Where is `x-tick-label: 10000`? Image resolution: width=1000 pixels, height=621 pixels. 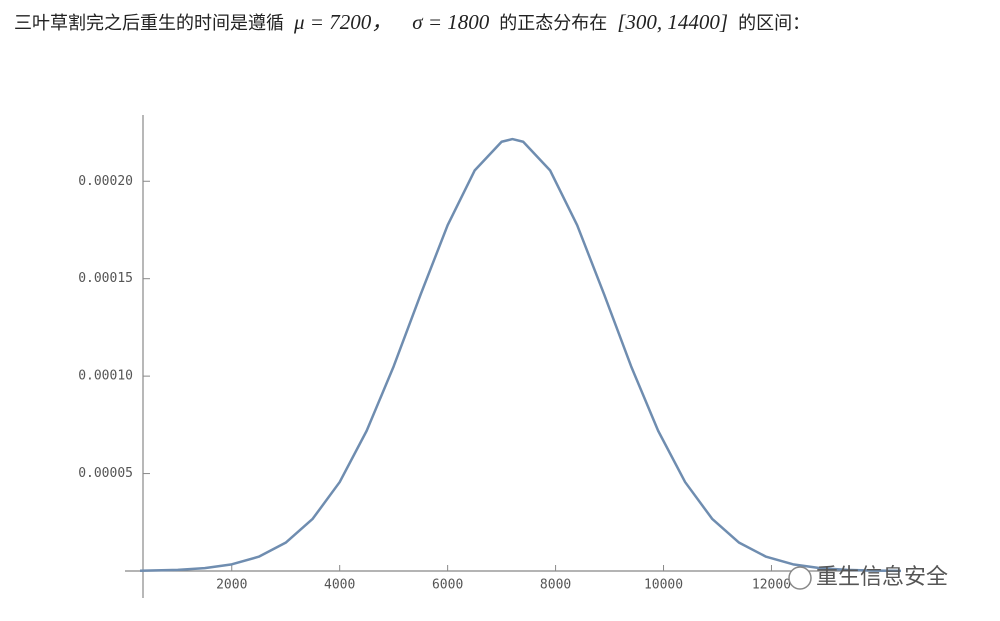
x-tick-label: 10000 is located at coordinates (663, 585).